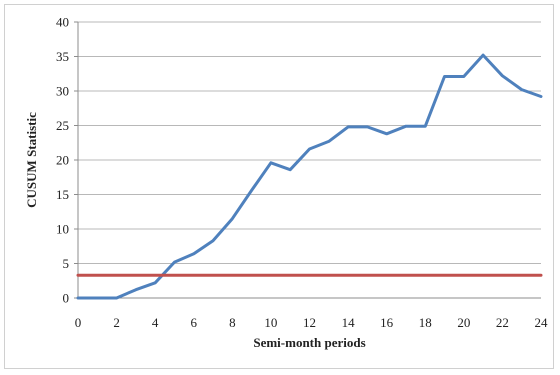 The height and width of the screenshot is (375, 560). I want to click on x-tick-label: 6, so click(194, 322).